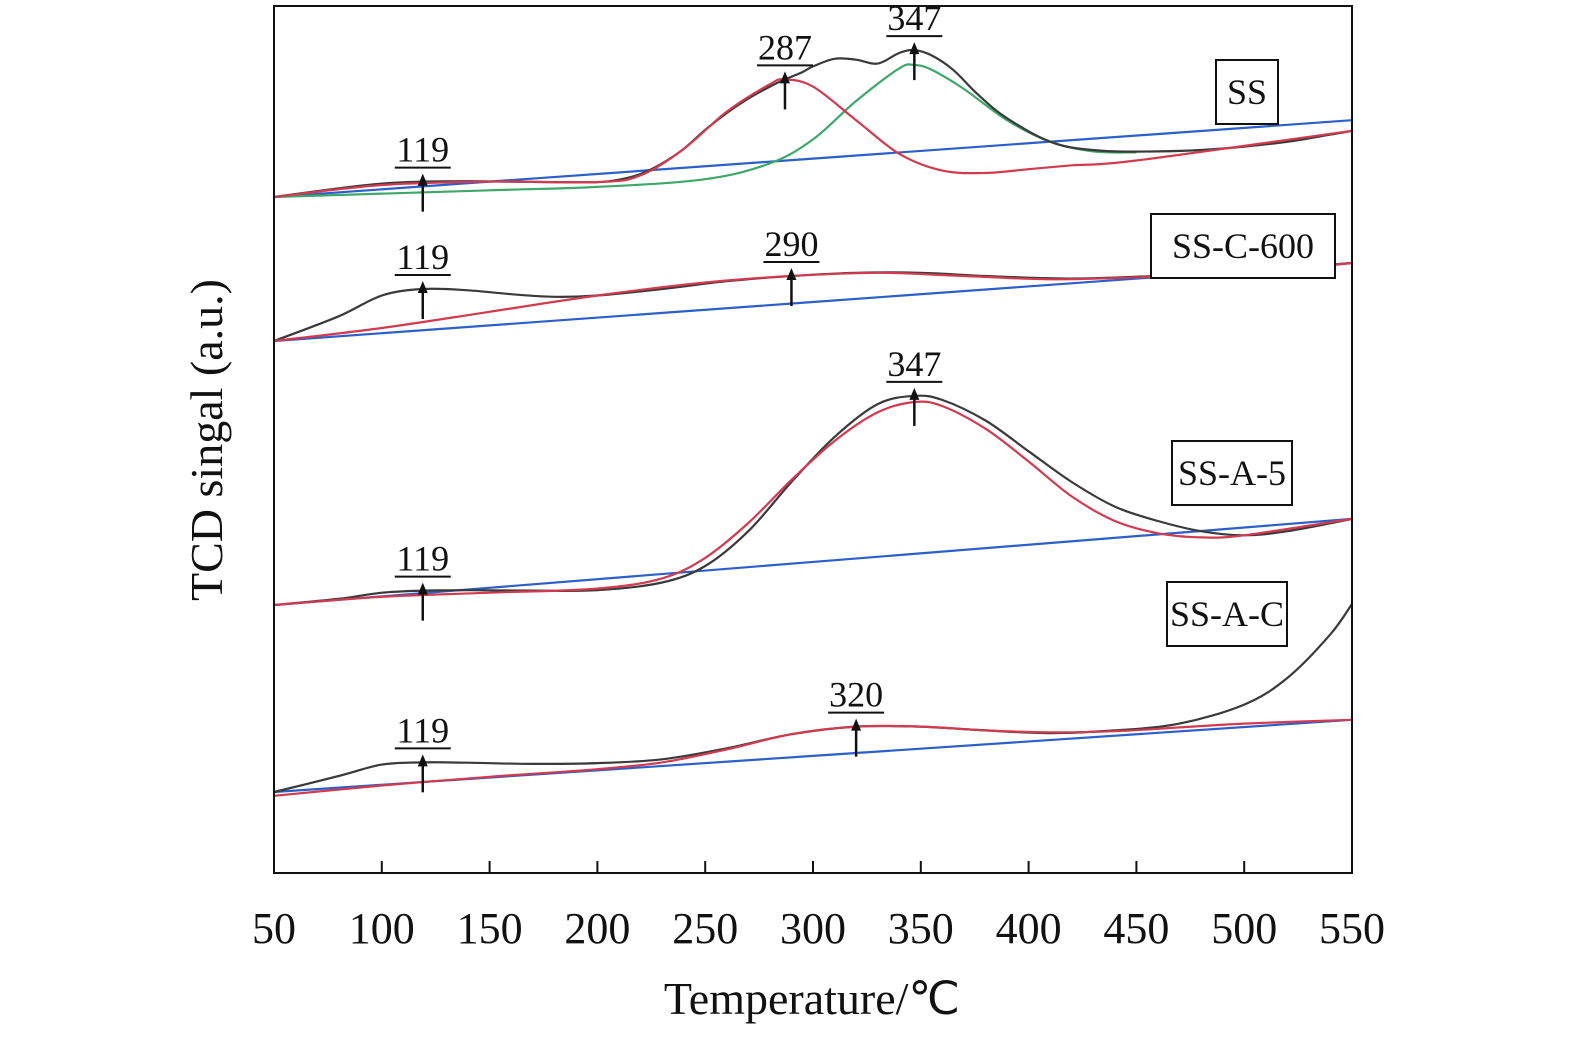 The image size is (1575, 1039). Describe the element at coordinates (856, 716) in the screenshot. I see `peak-marker-320: 320` at that location.